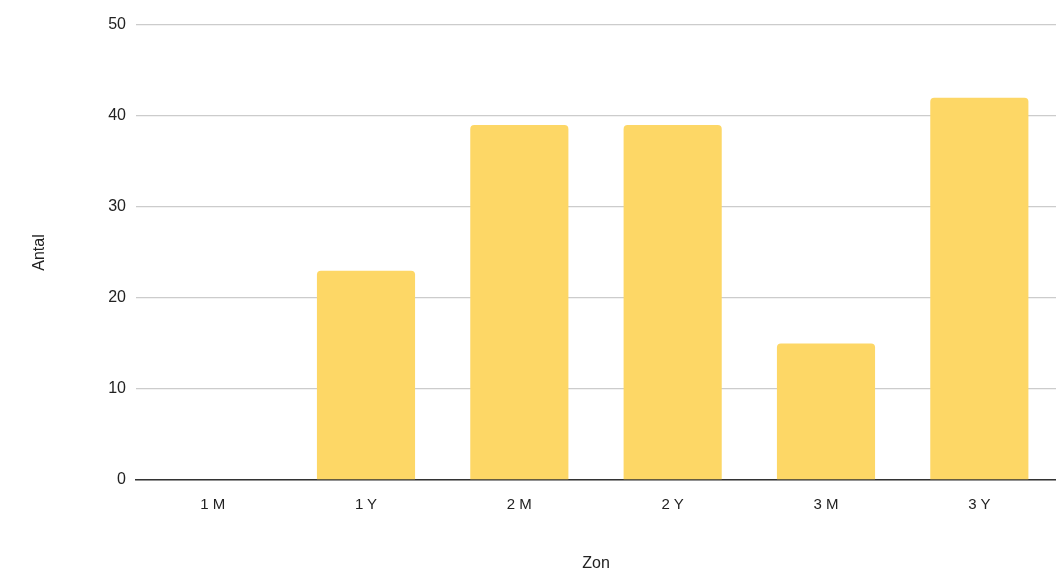 The height and width of the screenshot is (575, 1056). I want to click on x-tick-label: 3 M, so click(826, 504).